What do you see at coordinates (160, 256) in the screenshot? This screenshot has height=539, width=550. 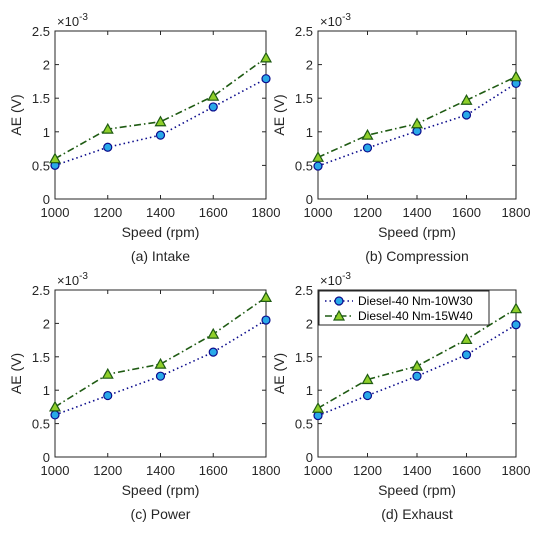 I see `panel-caption: (a) Intake` at bounding box center [160, 256].